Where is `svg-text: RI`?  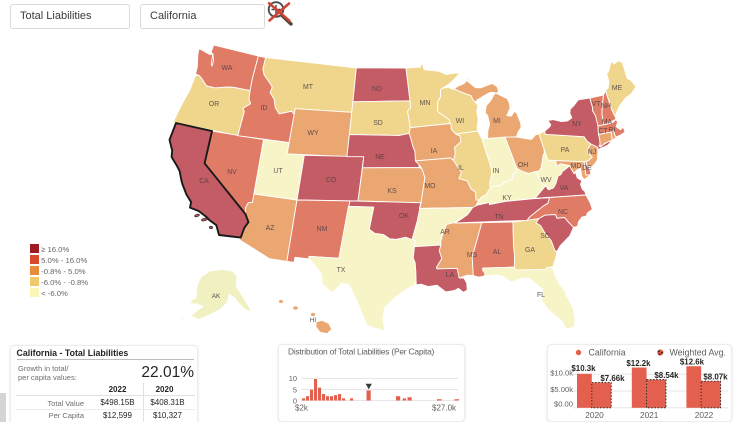 svg-text: RI is located at coordinates (612, 130).